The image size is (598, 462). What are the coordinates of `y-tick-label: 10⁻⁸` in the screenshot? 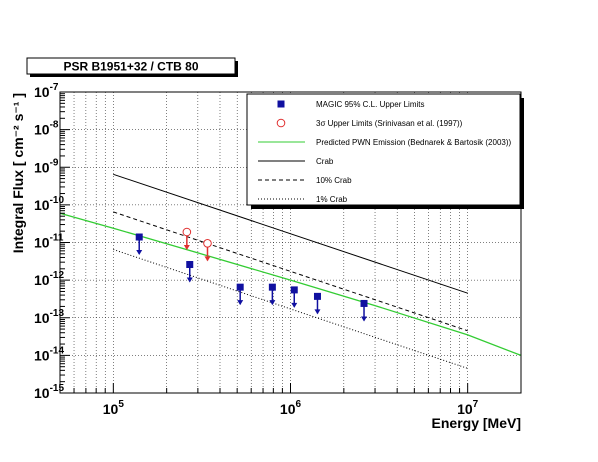 It's located at (46, 129).